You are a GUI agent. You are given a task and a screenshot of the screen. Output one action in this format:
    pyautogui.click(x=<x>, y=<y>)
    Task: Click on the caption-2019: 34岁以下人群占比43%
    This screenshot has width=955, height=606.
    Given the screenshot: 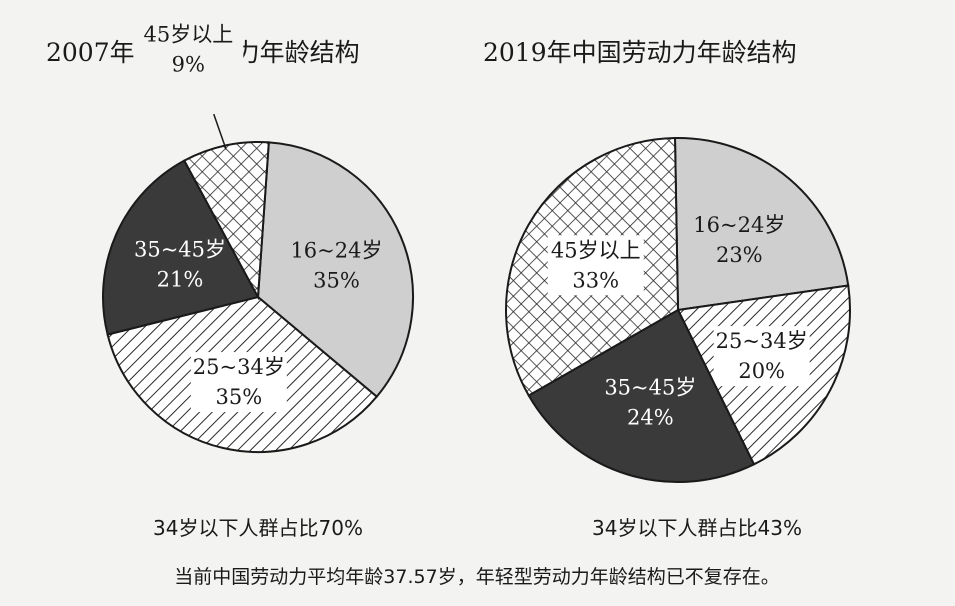 What is the action you would take?
    pyautogui.click(x=697, y=528)
    